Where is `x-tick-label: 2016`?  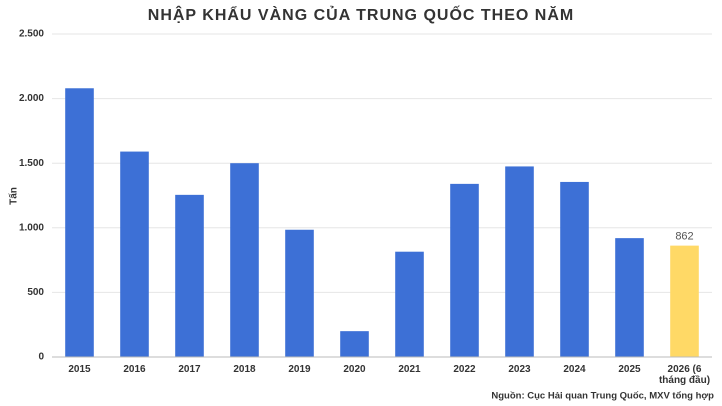
x-tick-label: 2016 is located at coordinates (134, 369).